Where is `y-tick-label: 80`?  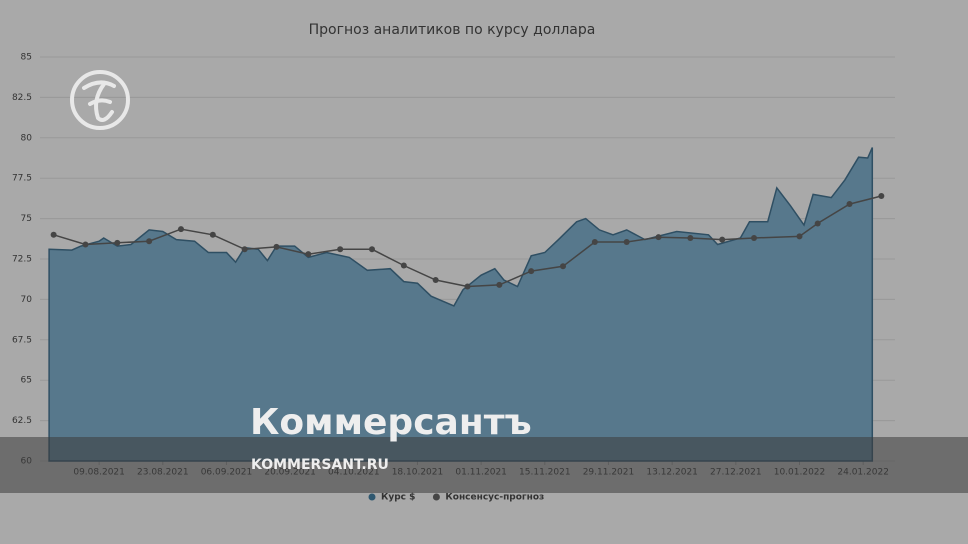 y-tick-label: 80 is located at coordinates (27, 138).